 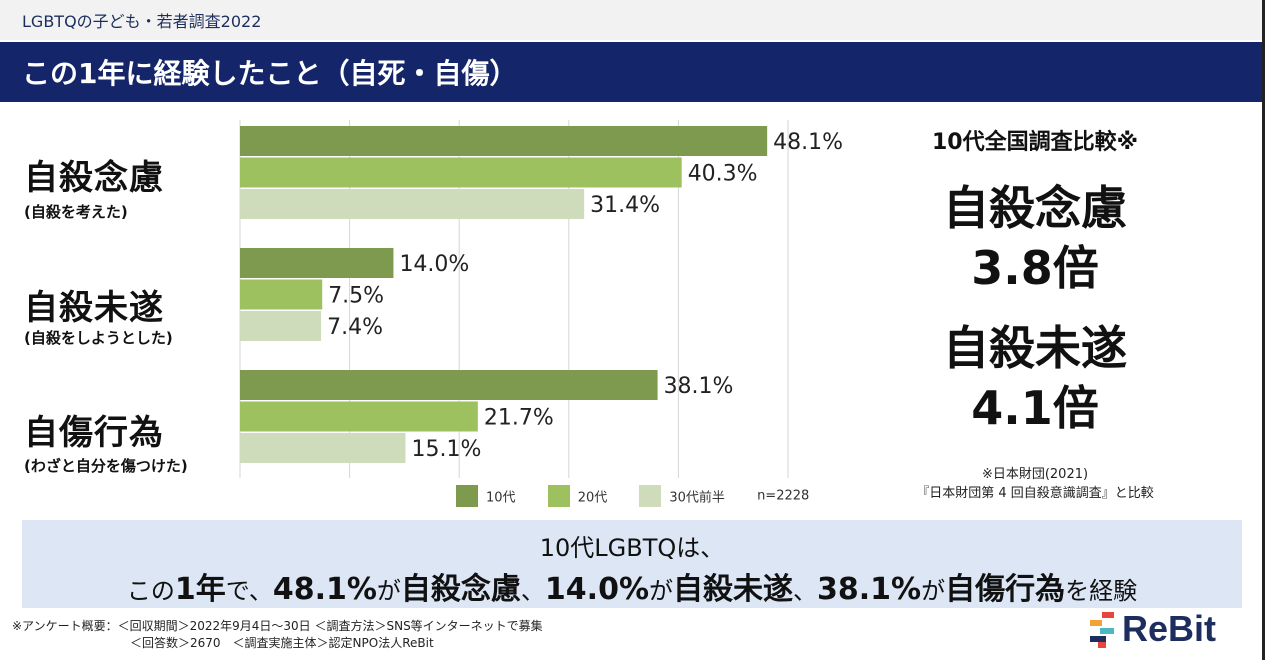 I want to click on rebit-logo-icon, so click(x=1102, y=630).